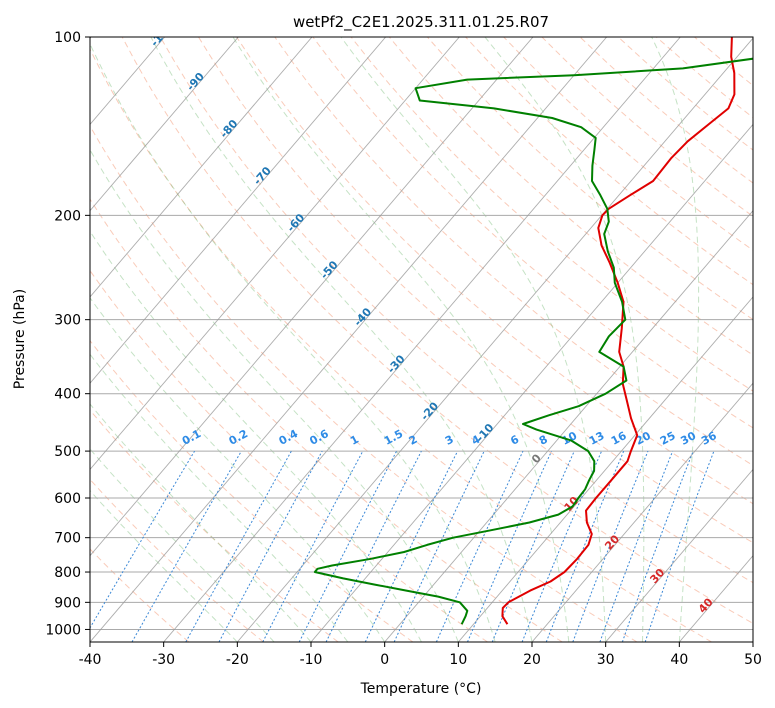 This screenshot has height=708, width=775. I want to click on isotherm-label: -80, so click(229, 129).